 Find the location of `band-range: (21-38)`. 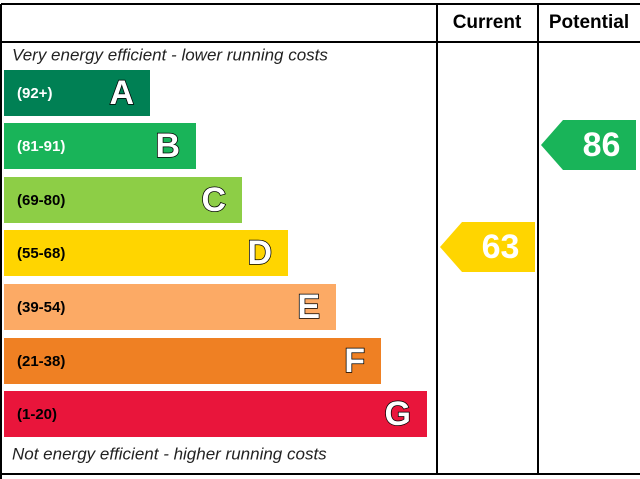

band-range: (21-38) is located at coordinates (41, 361).